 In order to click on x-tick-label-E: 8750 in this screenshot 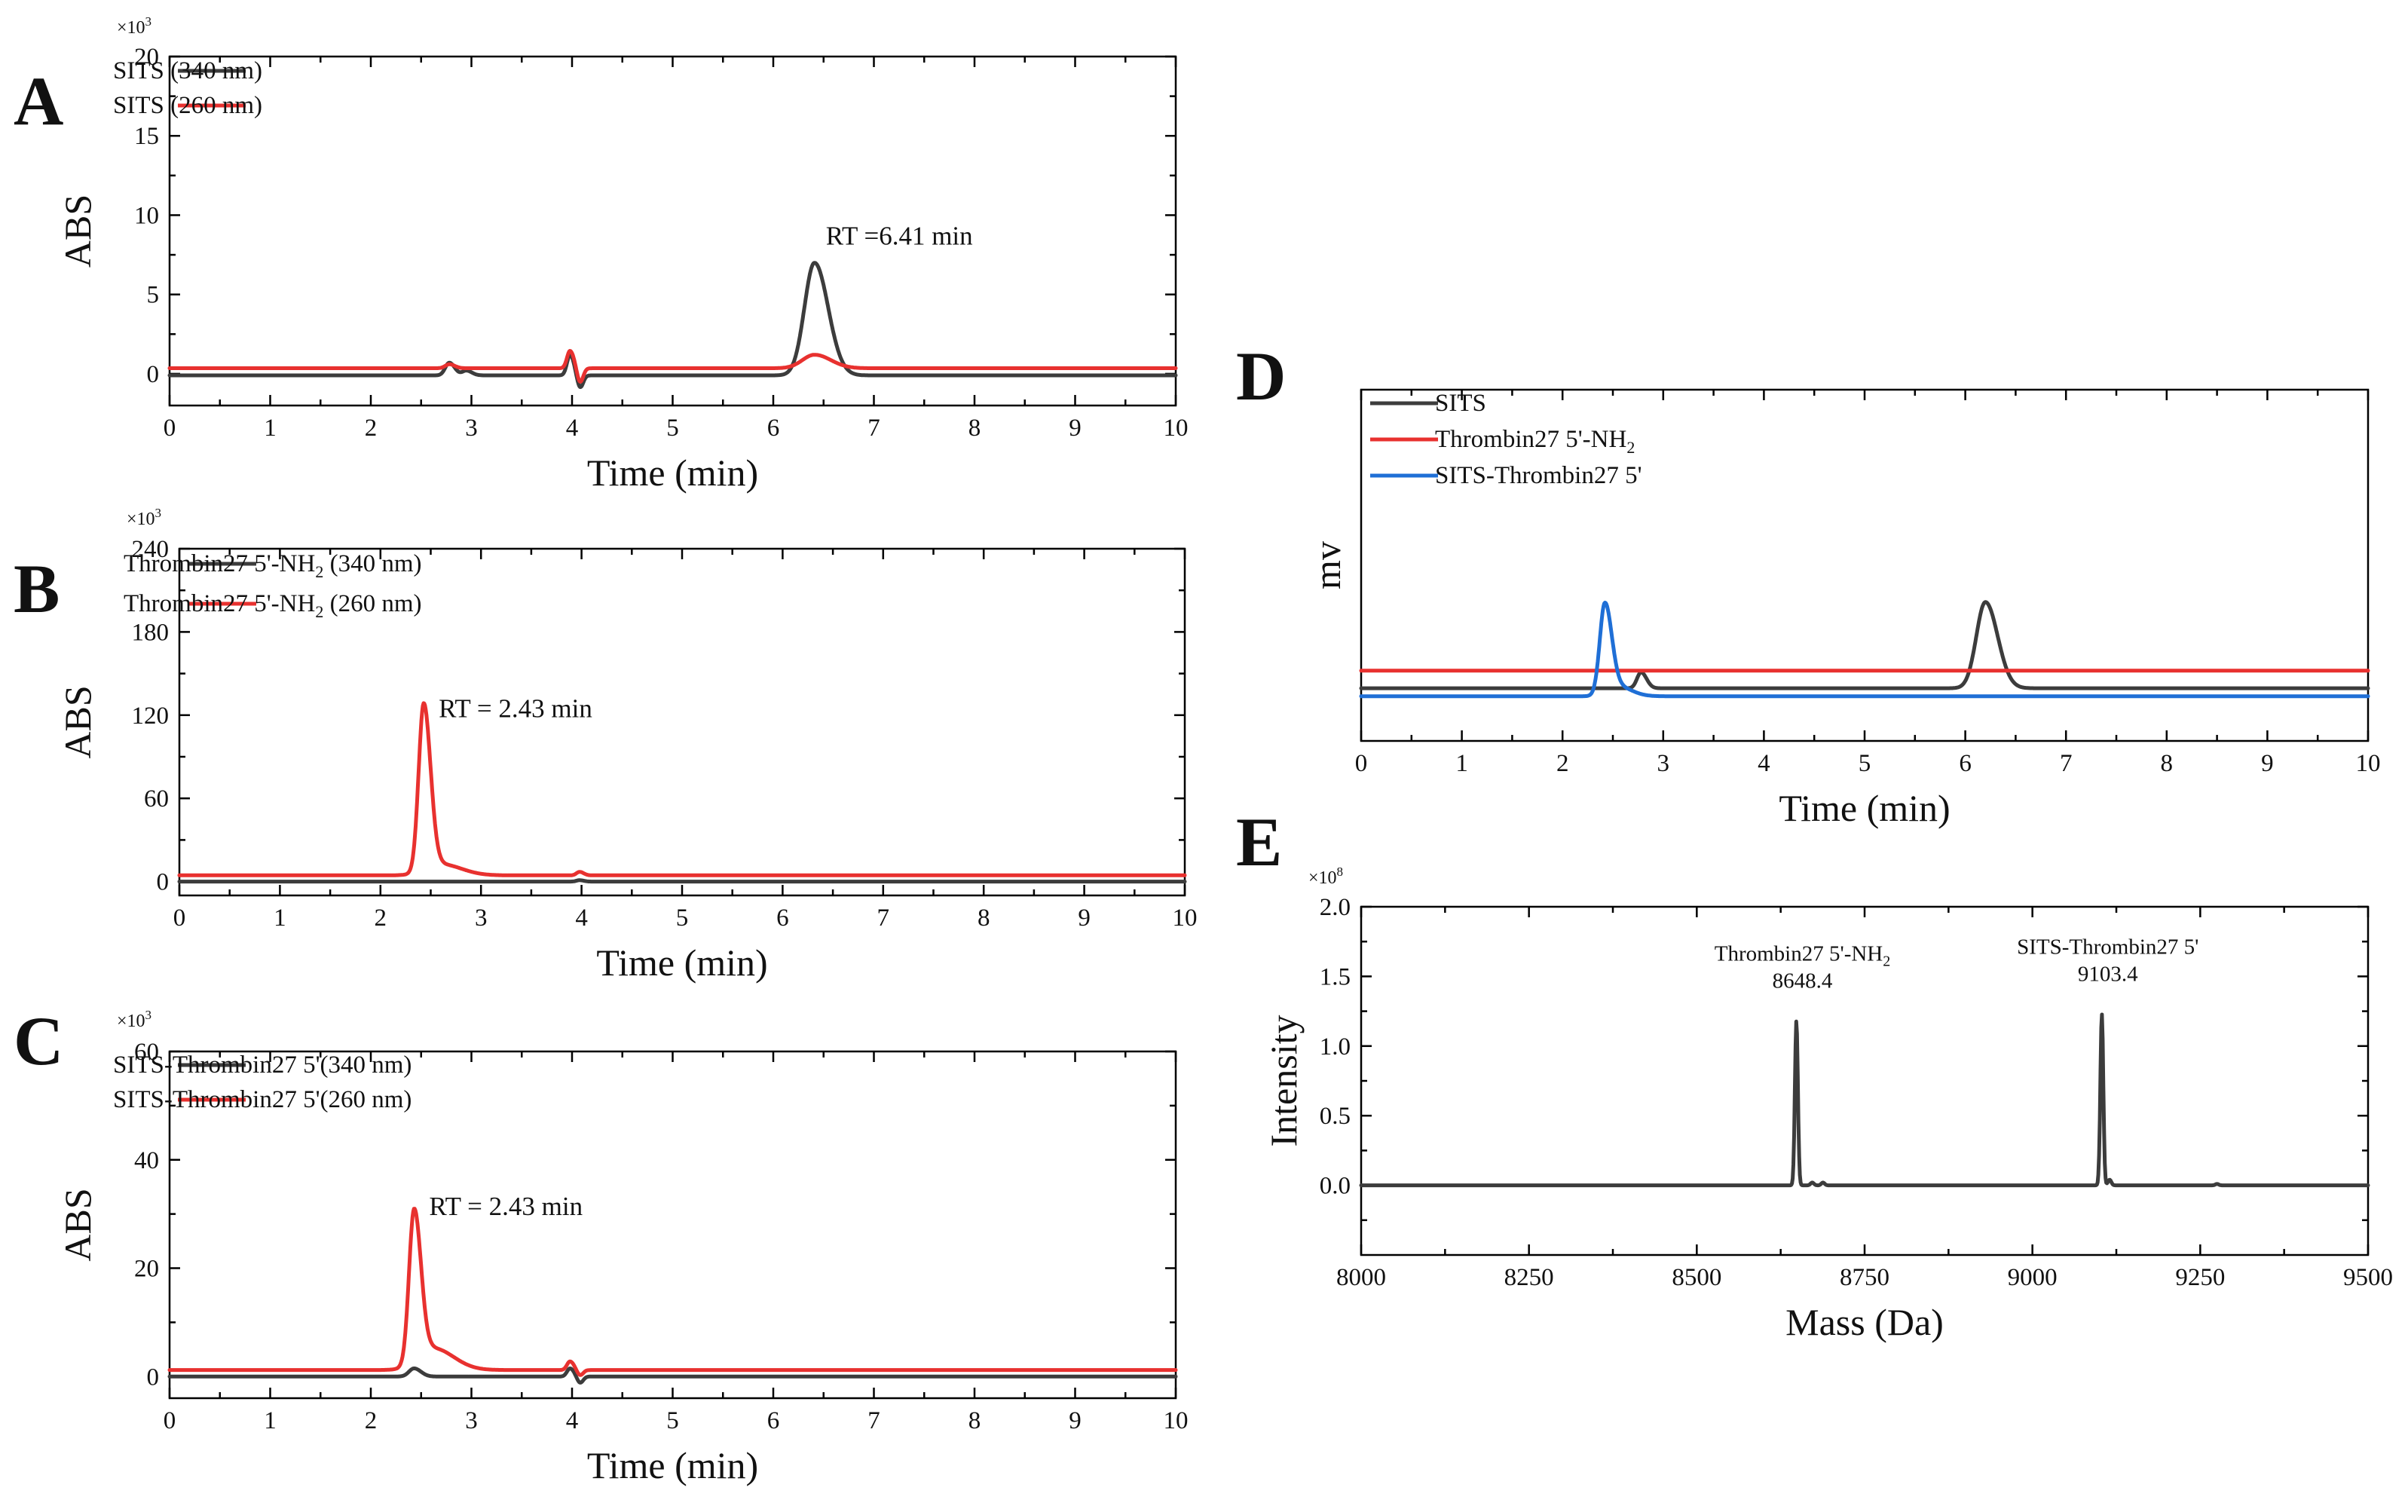, I will do `click(1865, 1278)`.